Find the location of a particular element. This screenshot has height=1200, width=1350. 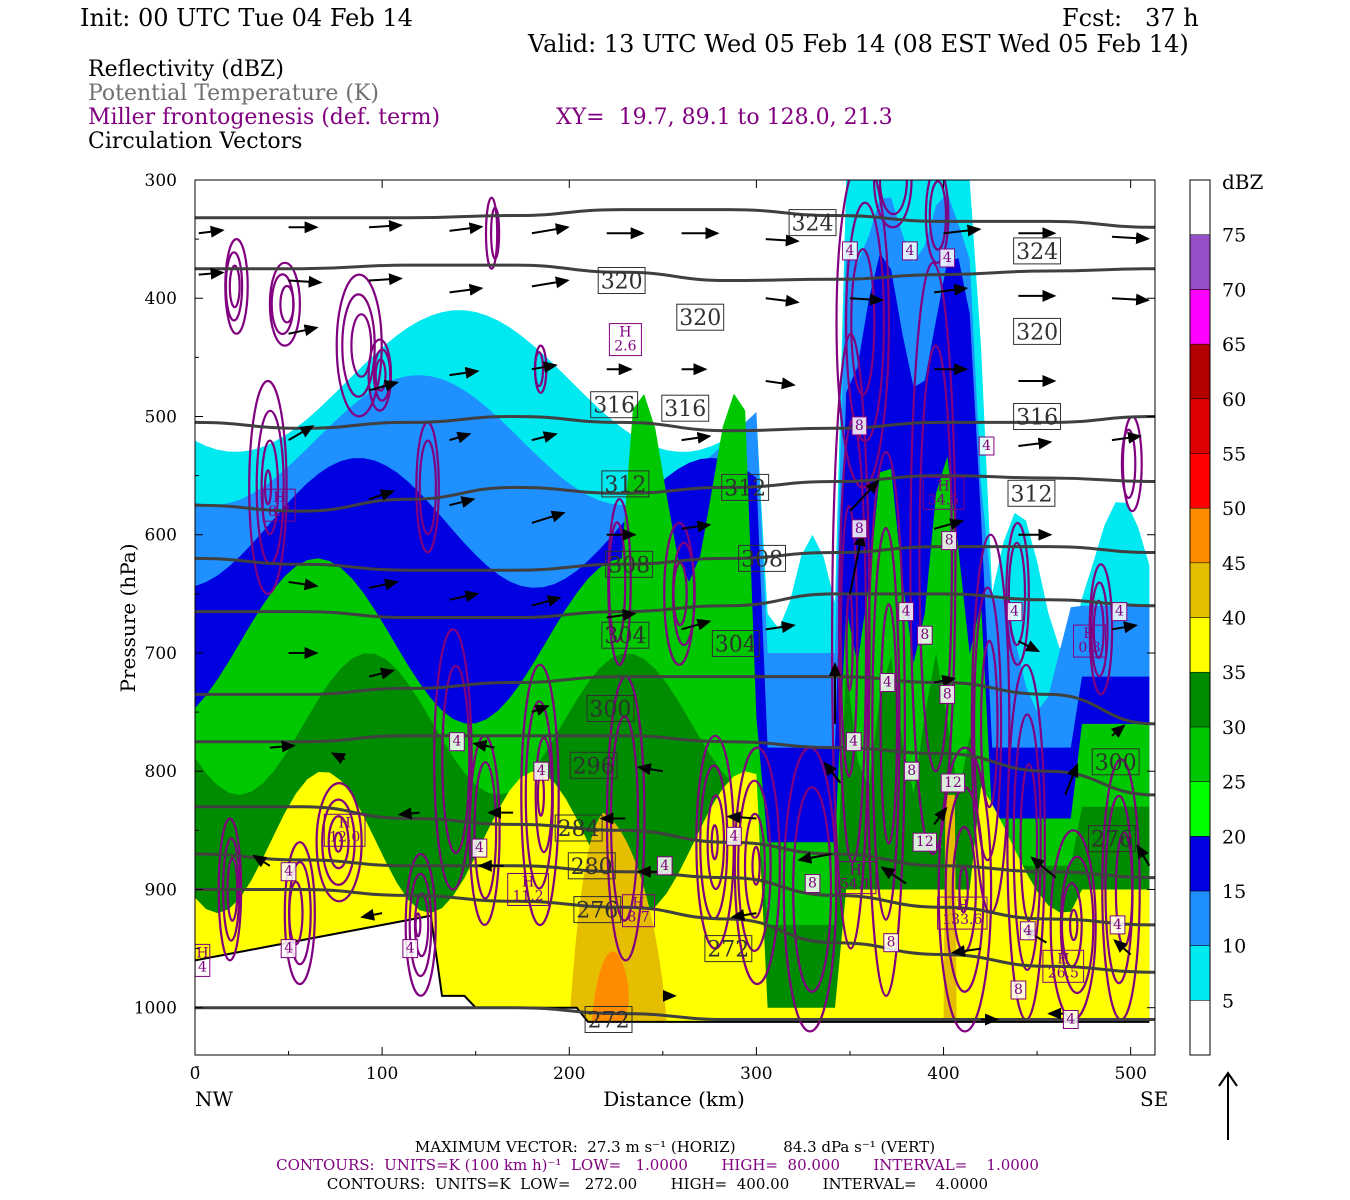

colorbar-label: 40 is located at coordinates (1234, 619).